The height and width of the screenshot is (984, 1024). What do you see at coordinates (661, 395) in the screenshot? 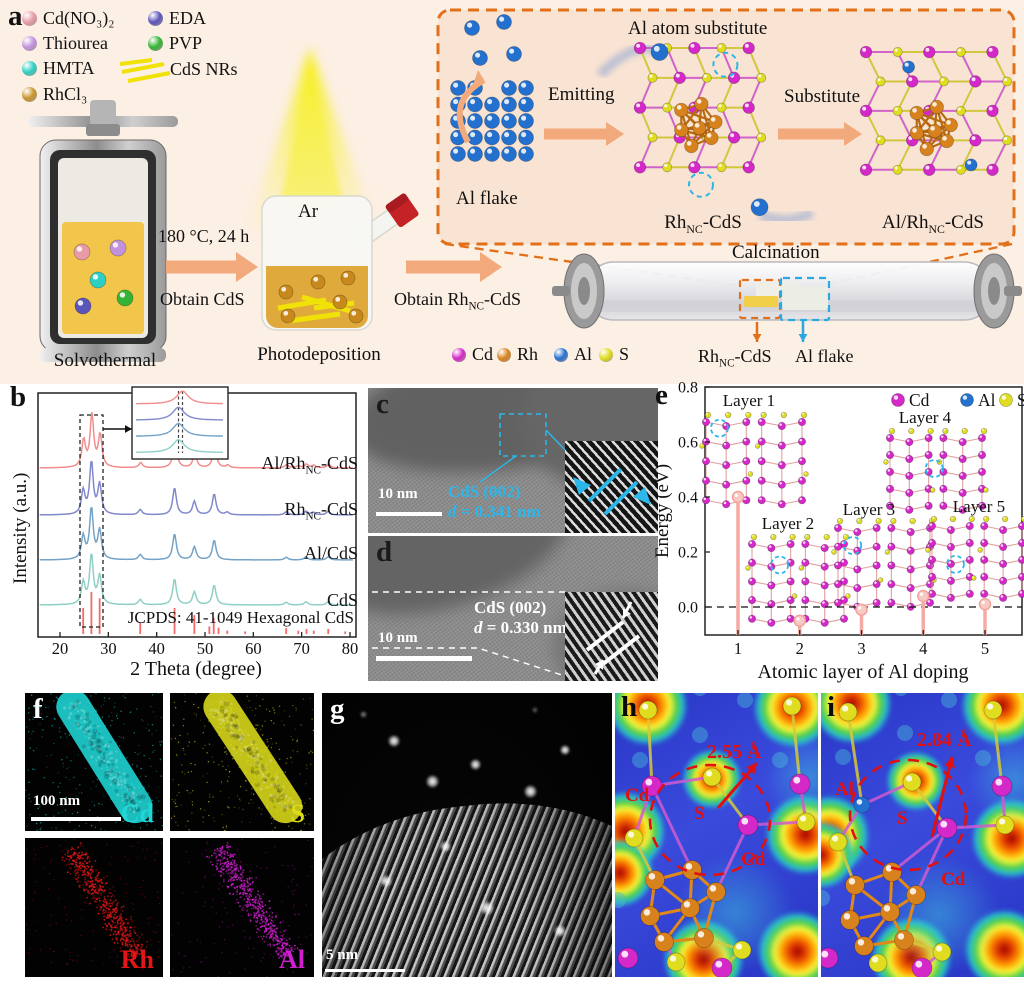
I see `panel-letter-e: e` at bounding box center [661, 395].